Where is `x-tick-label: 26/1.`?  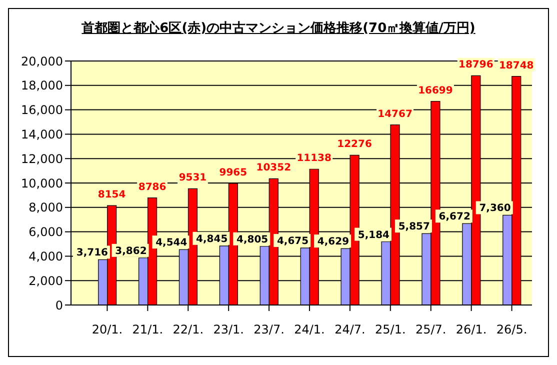
x-tick-label: 26/1. is located at coordinates (471, 329).